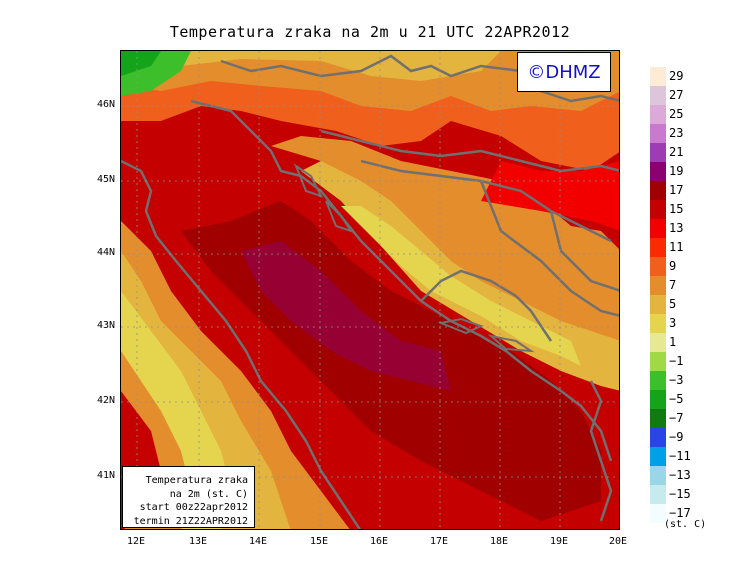 This screenshot has width=740, height=582. What do you see at coordinates (676, 209) in the screenshot?
I see `legend-label: 15` at bounding box center [676, 209].